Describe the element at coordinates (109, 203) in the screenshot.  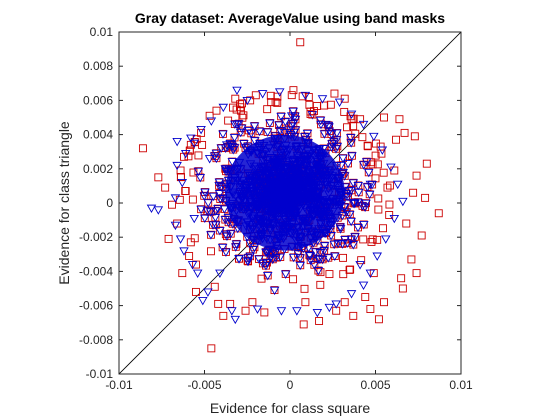
I see `y-tick-label: 0` at that location.